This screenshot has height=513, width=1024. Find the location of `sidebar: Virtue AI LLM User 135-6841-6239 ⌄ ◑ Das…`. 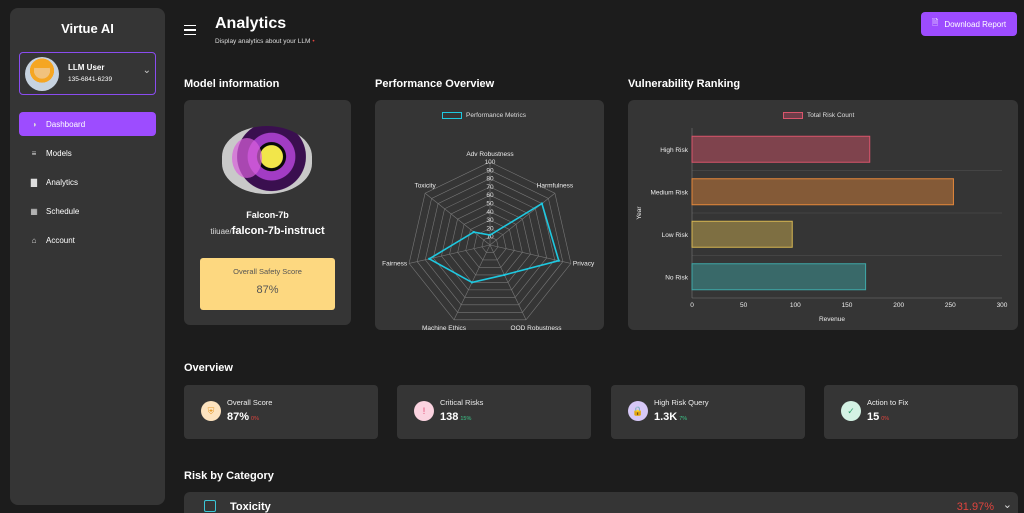

sidebar: Virtue AI LLM User 135-6841-6239 ⌄ ◑ Das… is located at coordinates (87, 256).